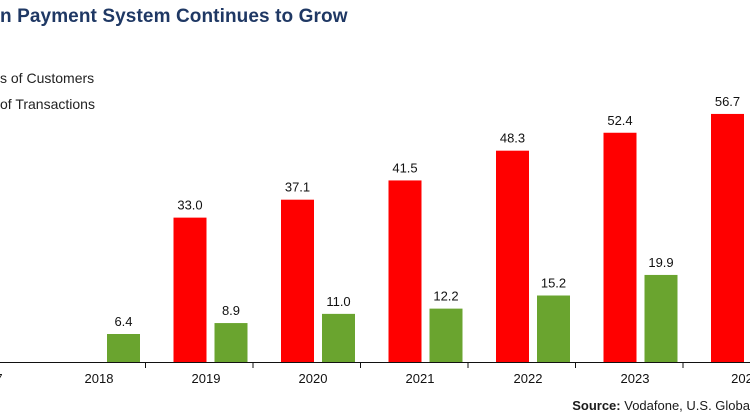  Describe the element at coordinates (1, 378) in the screenshot. I see `x-tick-label: 7` at that location.